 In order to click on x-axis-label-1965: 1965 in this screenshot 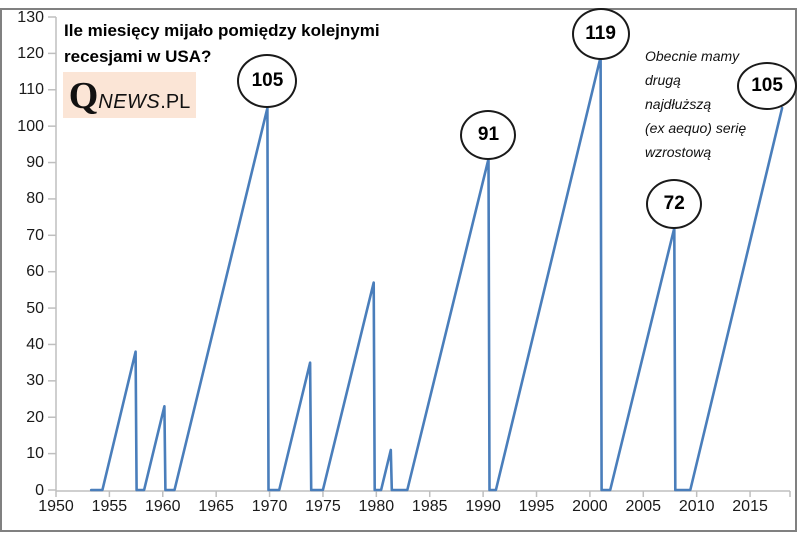, I will do `click(216, 506)`.